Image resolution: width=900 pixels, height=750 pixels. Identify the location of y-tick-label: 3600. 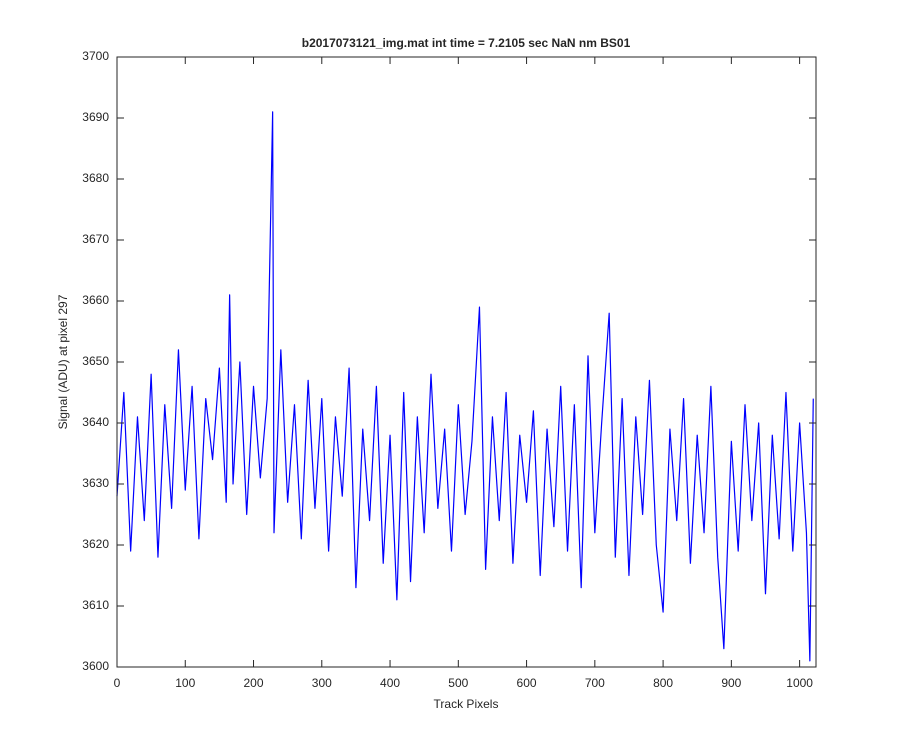
(95, 666).